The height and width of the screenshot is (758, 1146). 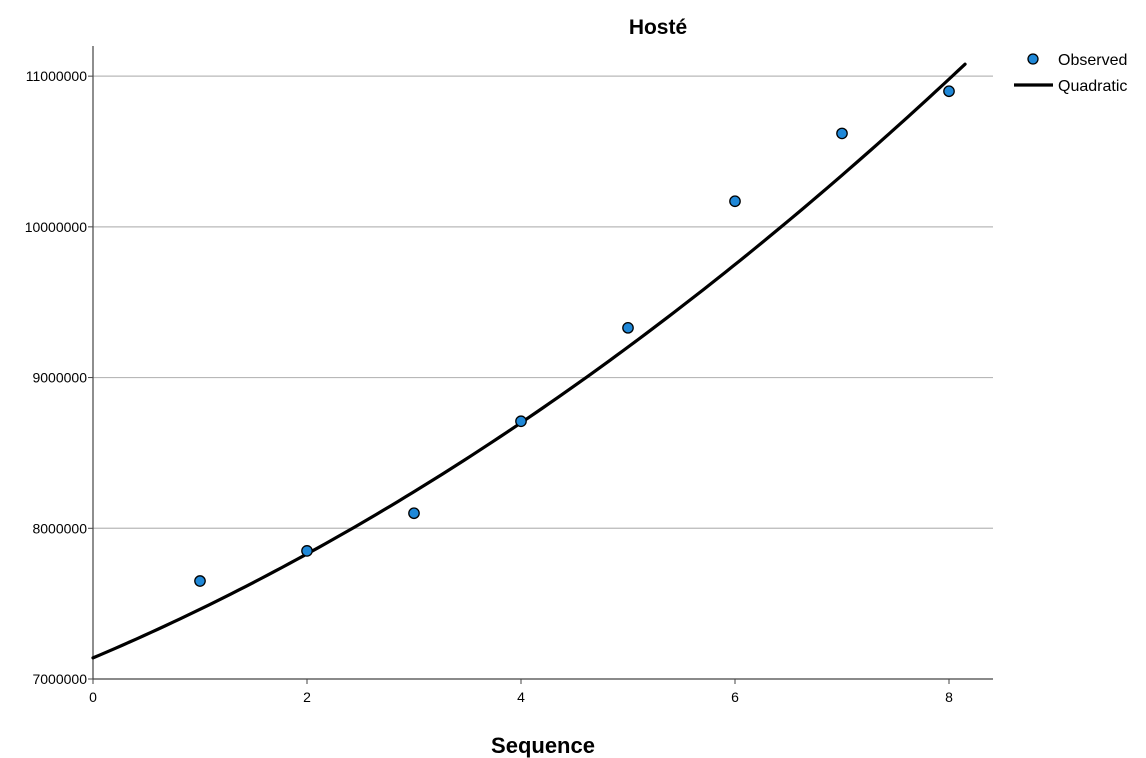 What do you see at coordinates (307, 697) in the screenshot?
I see `x-tick-label-1: 2` at bounding box center [307, 697].